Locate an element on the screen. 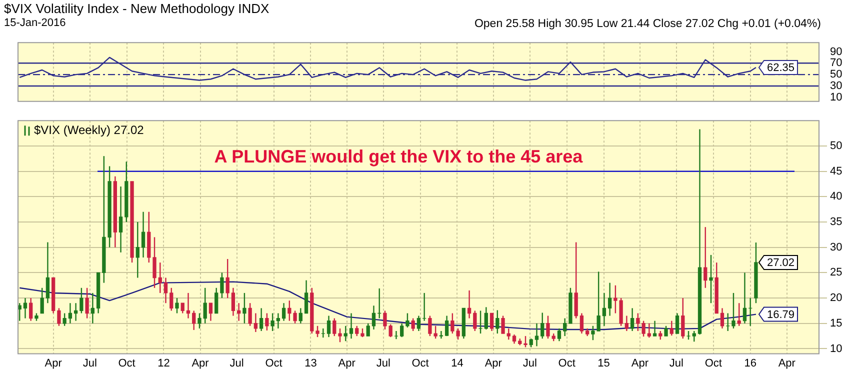 The image size is (861, 373). y-tick-label: 35 is located at coordinates (836, 222).